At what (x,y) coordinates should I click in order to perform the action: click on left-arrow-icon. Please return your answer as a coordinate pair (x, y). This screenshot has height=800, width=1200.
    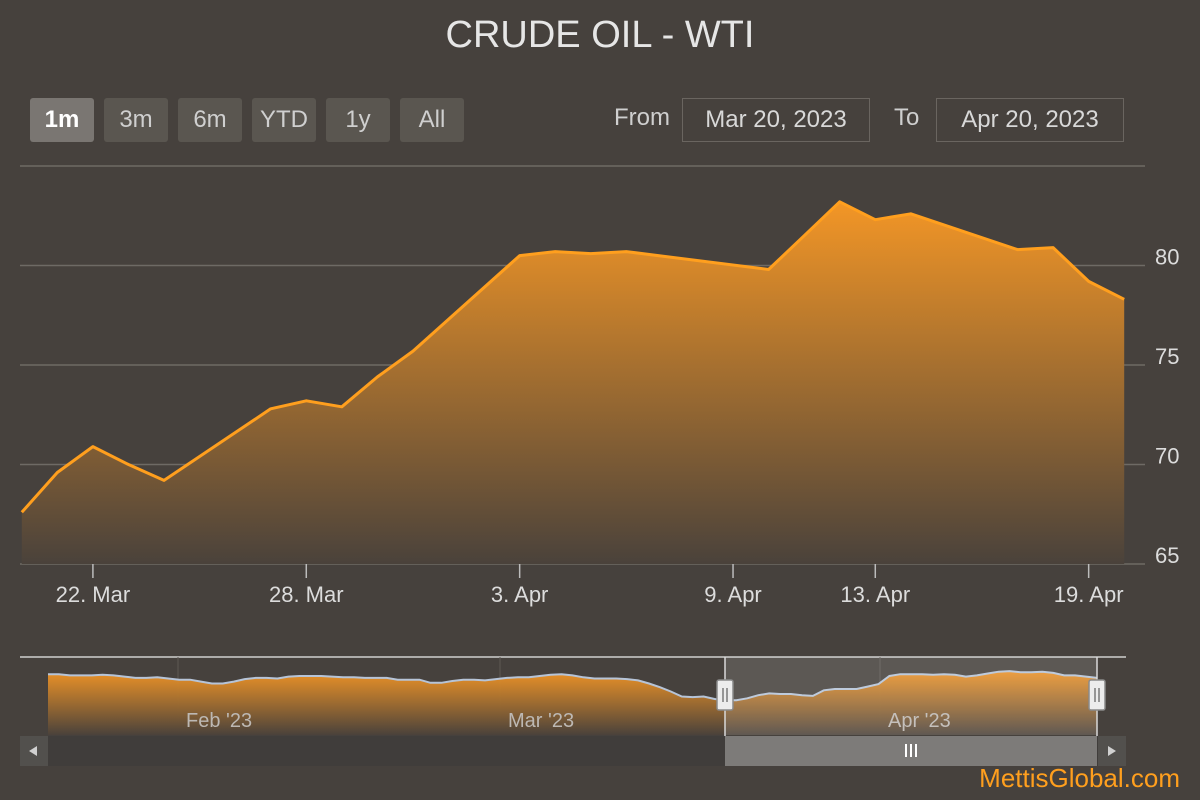
    Looking at the image, I should click on (33, 751).